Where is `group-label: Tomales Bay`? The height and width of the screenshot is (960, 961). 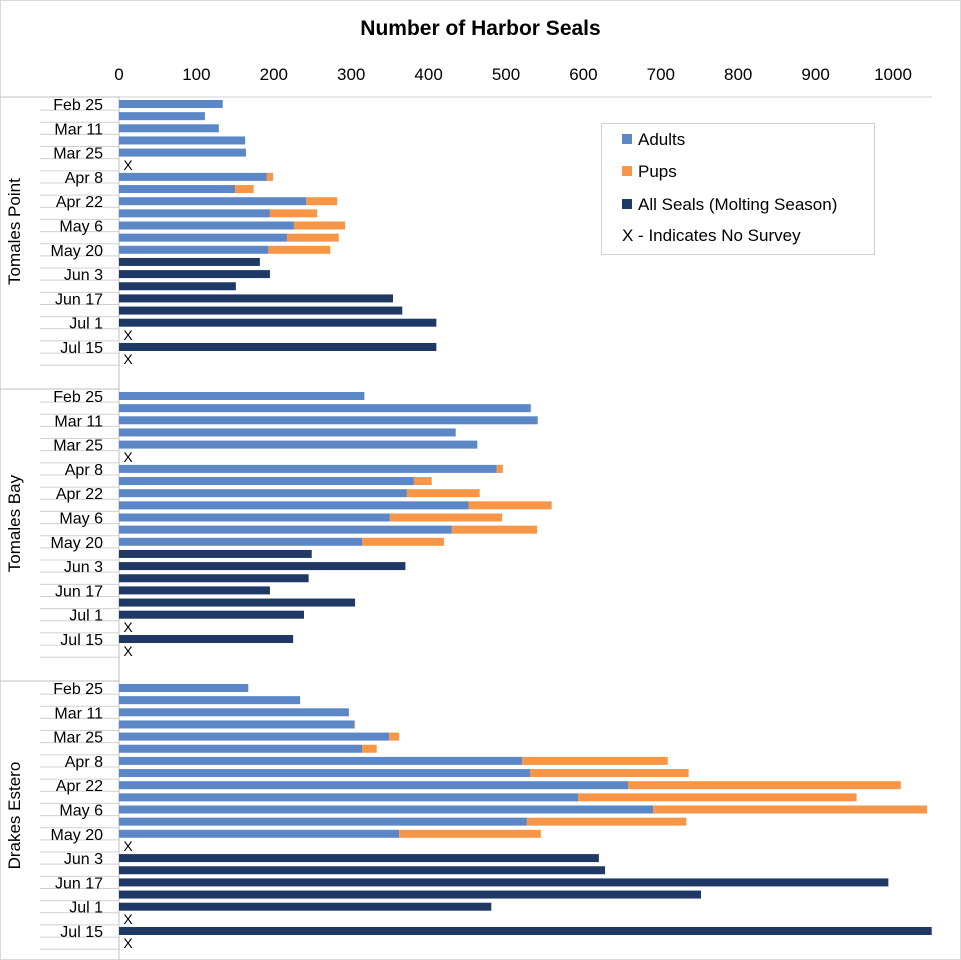 group-label: Tomales Bay is located at coordinates (14, 523).